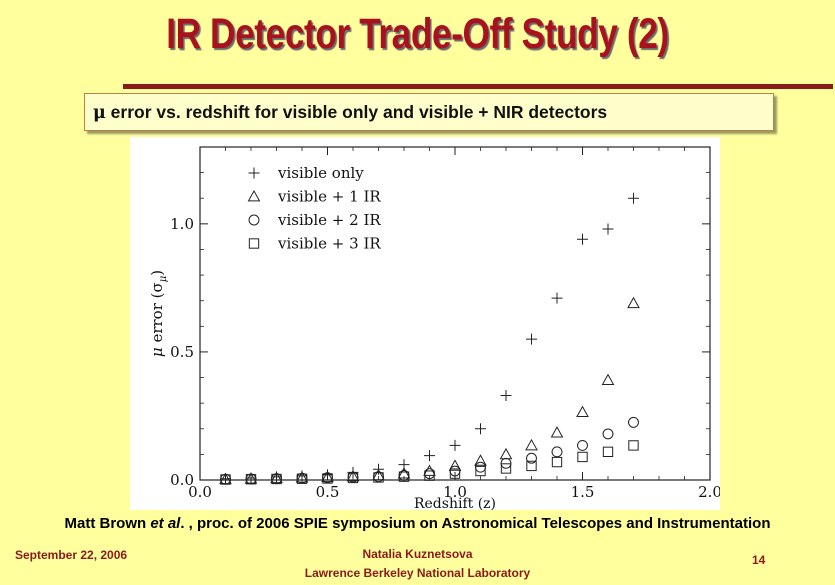 This screenshot has width=835, height=585. Describe the element at coordinates (478, 86) in the screenshot. I see `title-underline` at that location.